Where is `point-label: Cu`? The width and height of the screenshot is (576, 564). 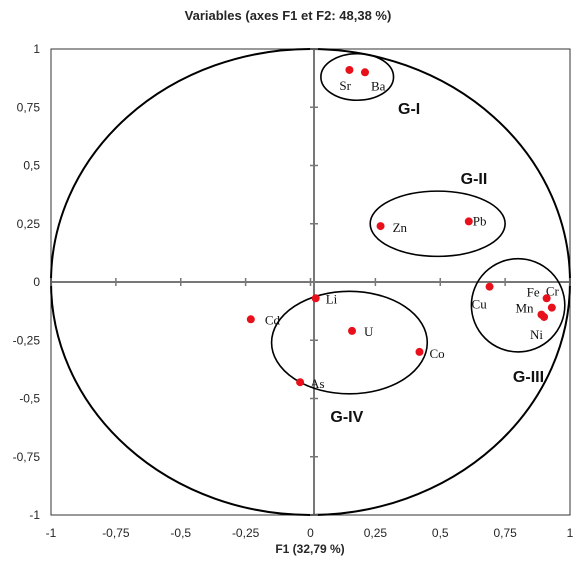 point-label: Cu is located at coordinates (480, 304).